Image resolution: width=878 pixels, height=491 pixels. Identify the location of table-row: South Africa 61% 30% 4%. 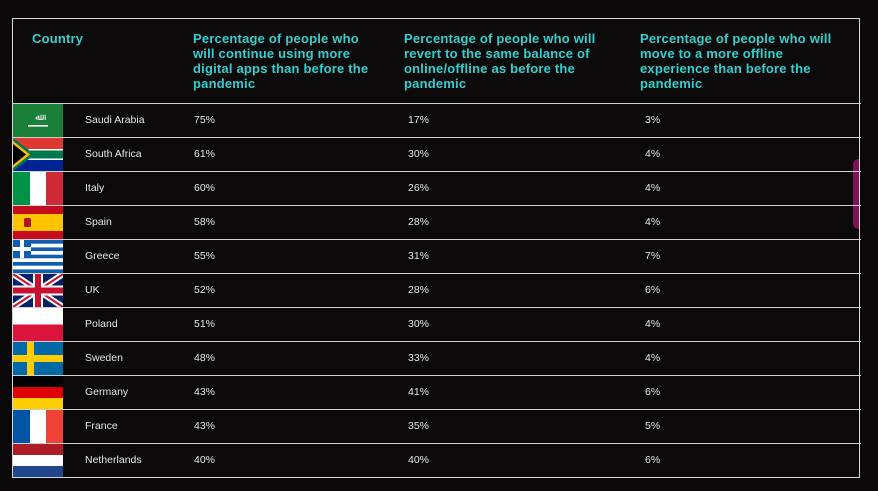
(437, 154).